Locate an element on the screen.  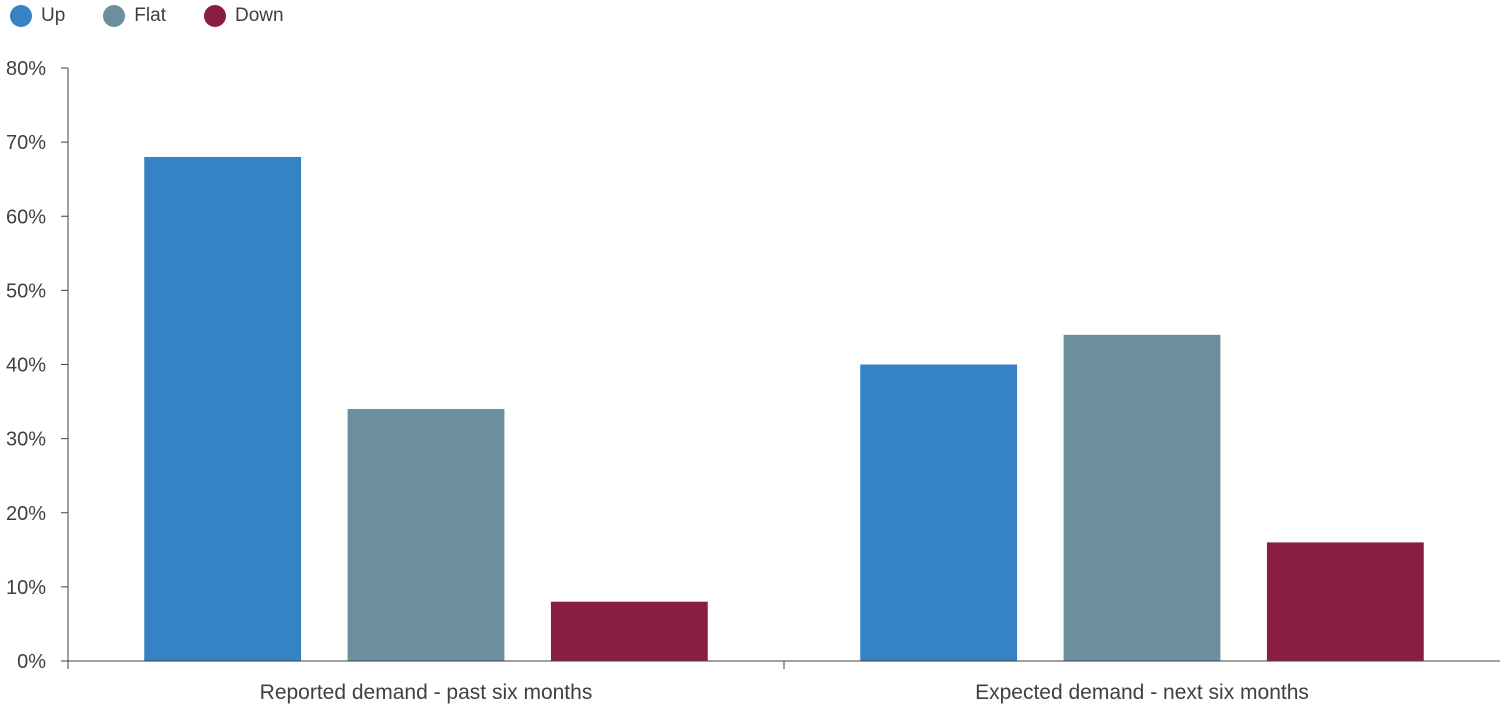
legend-item-flat: Flat is located at coordinates (134, 16).